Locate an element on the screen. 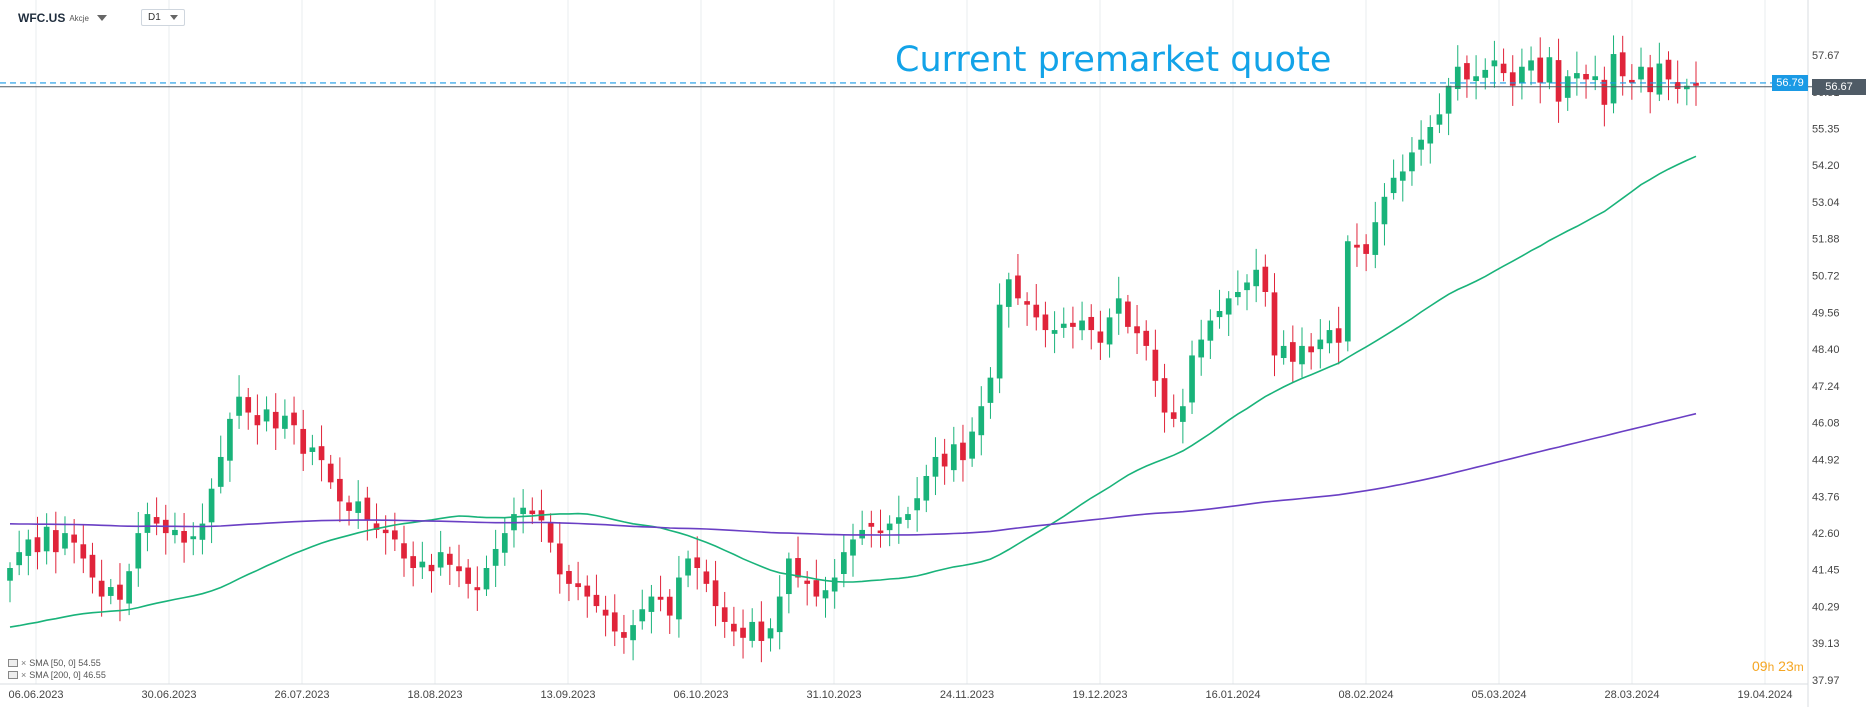 Image resolution: width=1866 pixels, height=707 pixels. y-tick-label: 55.35 is located at coordinates (1826, 130).